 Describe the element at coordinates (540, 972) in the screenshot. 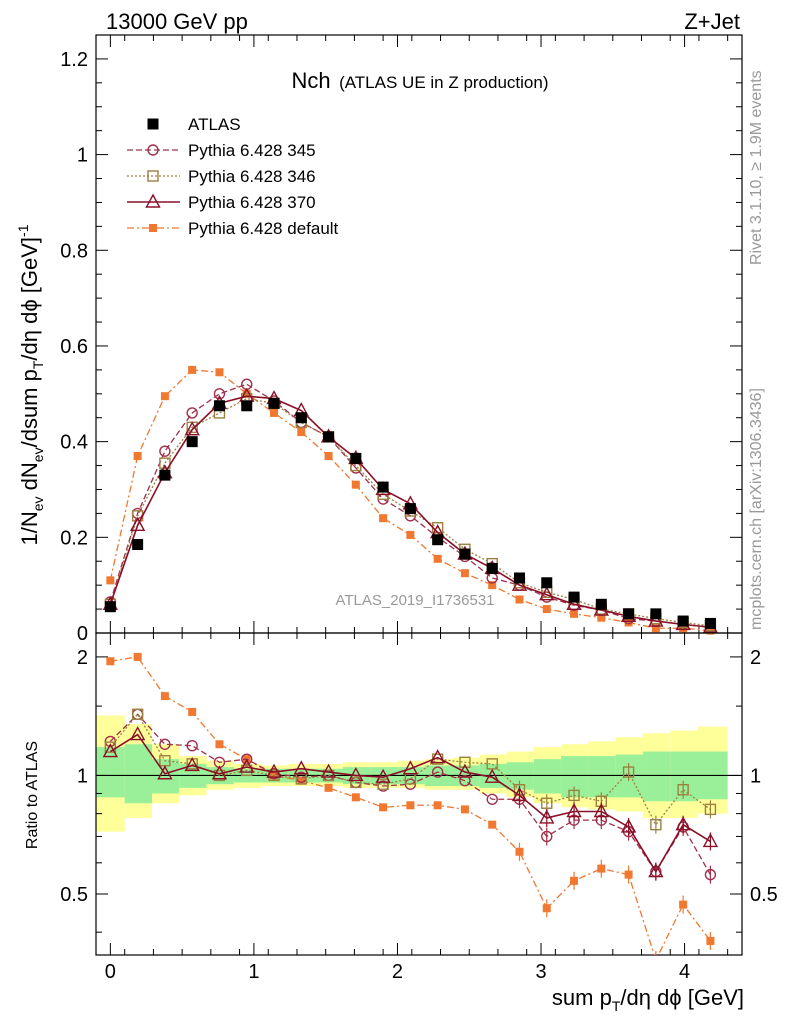

I see `x-tick-label: 3` at that location.